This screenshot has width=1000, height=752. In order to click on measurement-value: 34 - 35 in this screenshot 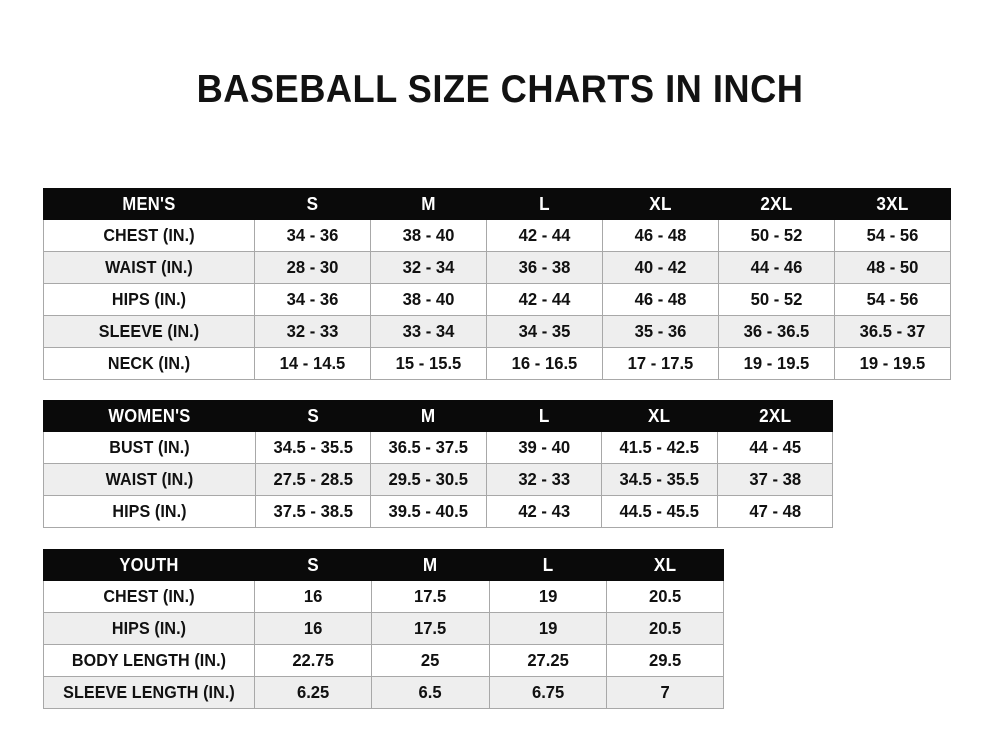, I will do `click(544, 331)`.